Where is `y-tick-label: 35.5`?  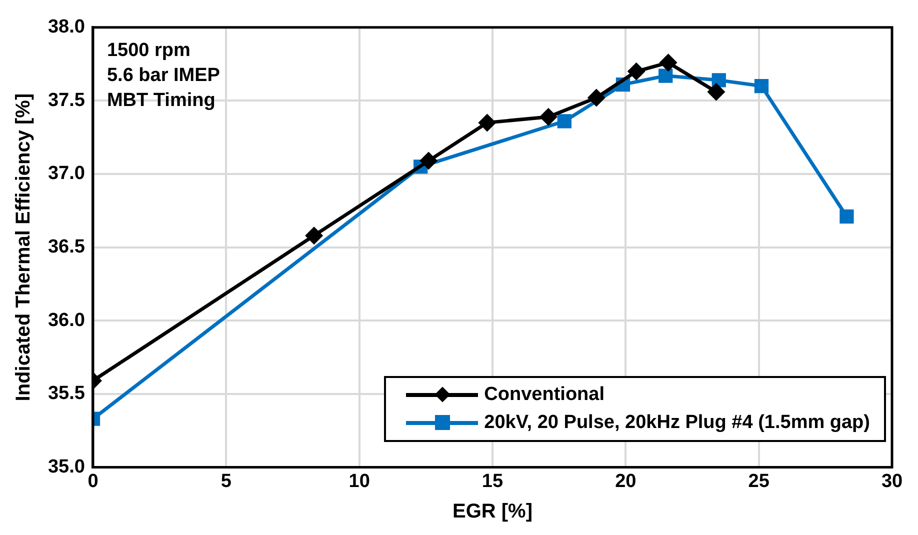
y-tick-label: 35.5 is located at coordinates (67, 393).